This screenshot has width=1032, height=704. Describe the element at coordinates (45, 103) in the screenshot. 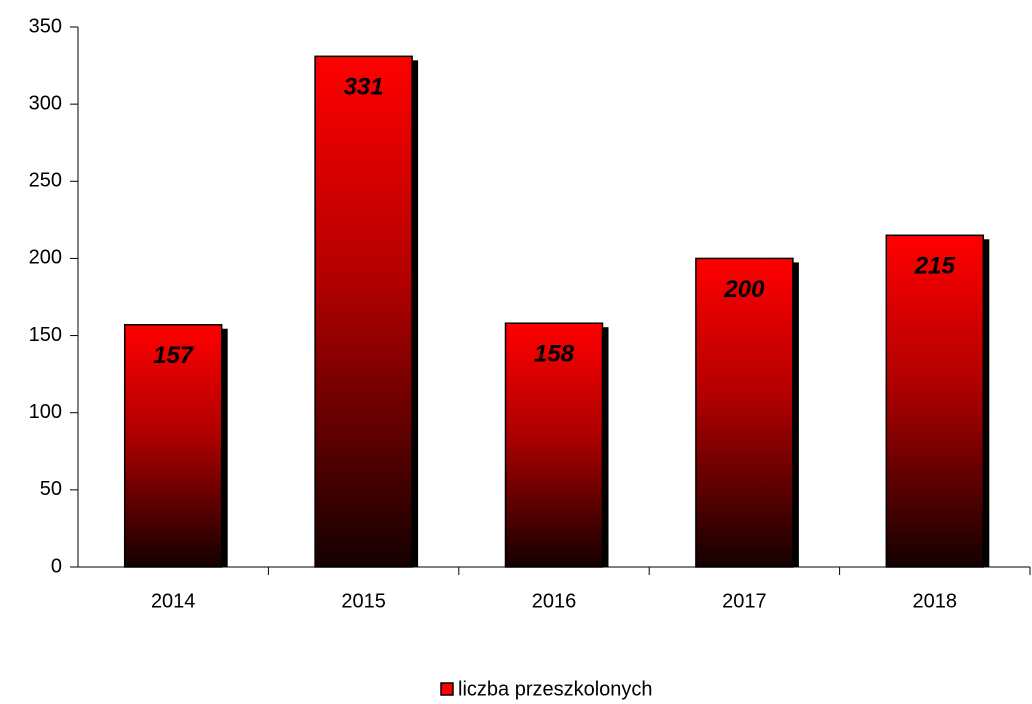

I see `y-tick-label: 300` at that location.